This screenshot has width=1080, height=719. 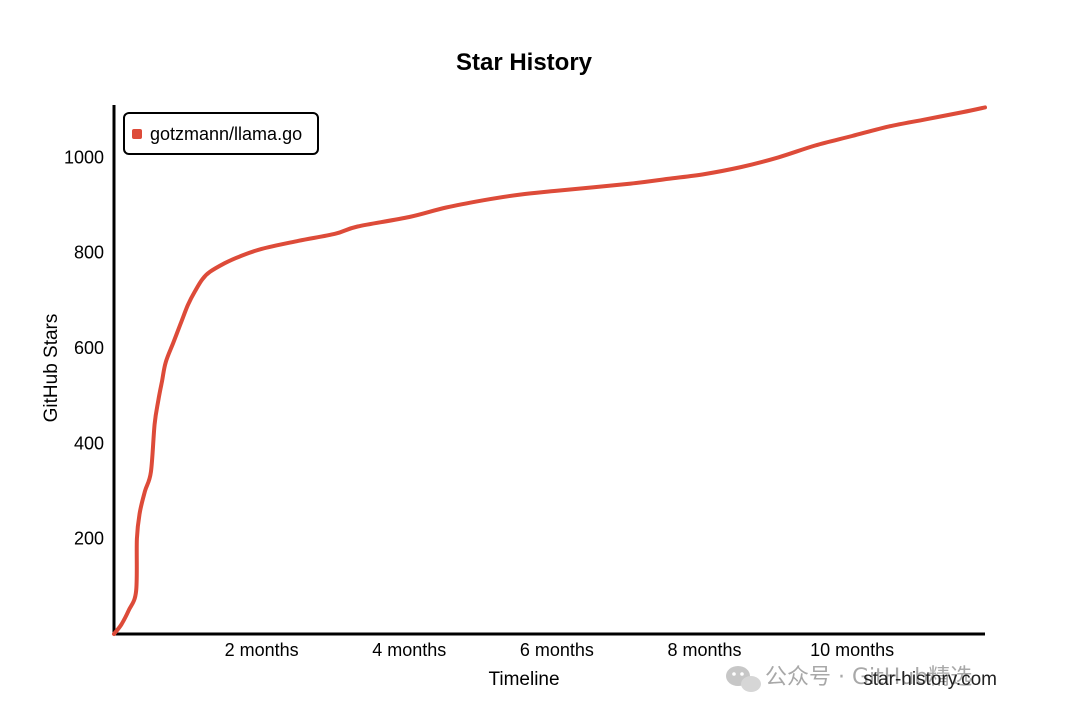 I want to click on legend: gotzmann/llama.go, so click(x=221, y=133).